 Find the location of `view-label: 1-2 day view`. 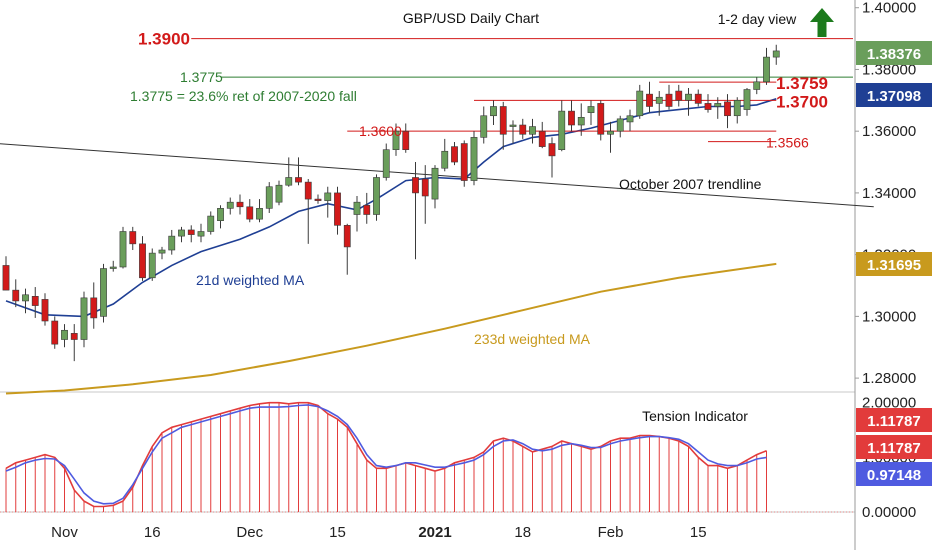

view-label: 1-2 day view is located at coordinates (757, 19).